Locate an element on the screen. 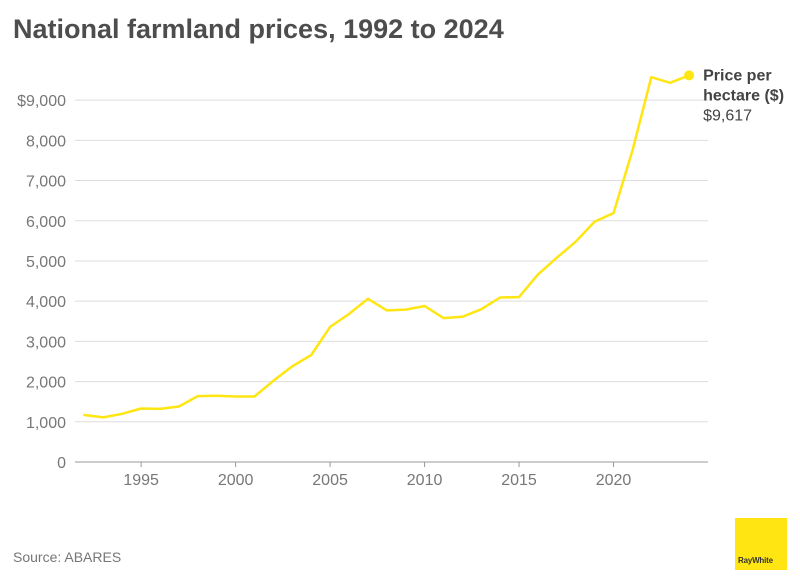 The width and height of the screenshot is (800, 580). x-tick-labels: 1995 2000 2005 2010 2015 2020 is located at coordinates (377, 480).